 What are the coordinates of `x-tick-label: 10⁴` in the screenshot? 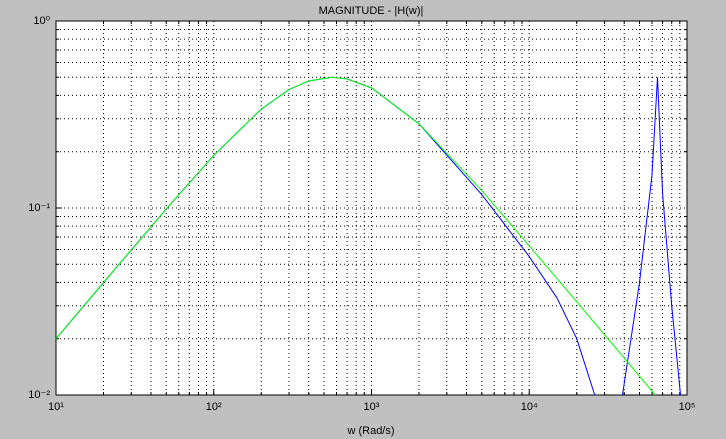 It's located at (529, 407).